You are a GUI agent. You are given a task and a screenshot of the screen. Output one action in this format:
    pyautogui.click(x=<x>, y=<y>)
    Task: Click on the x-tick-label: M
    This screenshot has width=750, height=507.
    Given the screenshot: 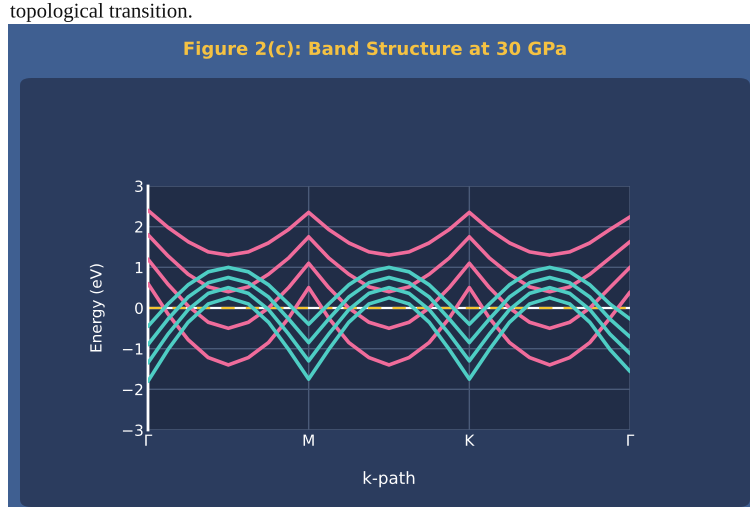 What is the action you would take?
    pyautogui.click(x=309, y=440)
    